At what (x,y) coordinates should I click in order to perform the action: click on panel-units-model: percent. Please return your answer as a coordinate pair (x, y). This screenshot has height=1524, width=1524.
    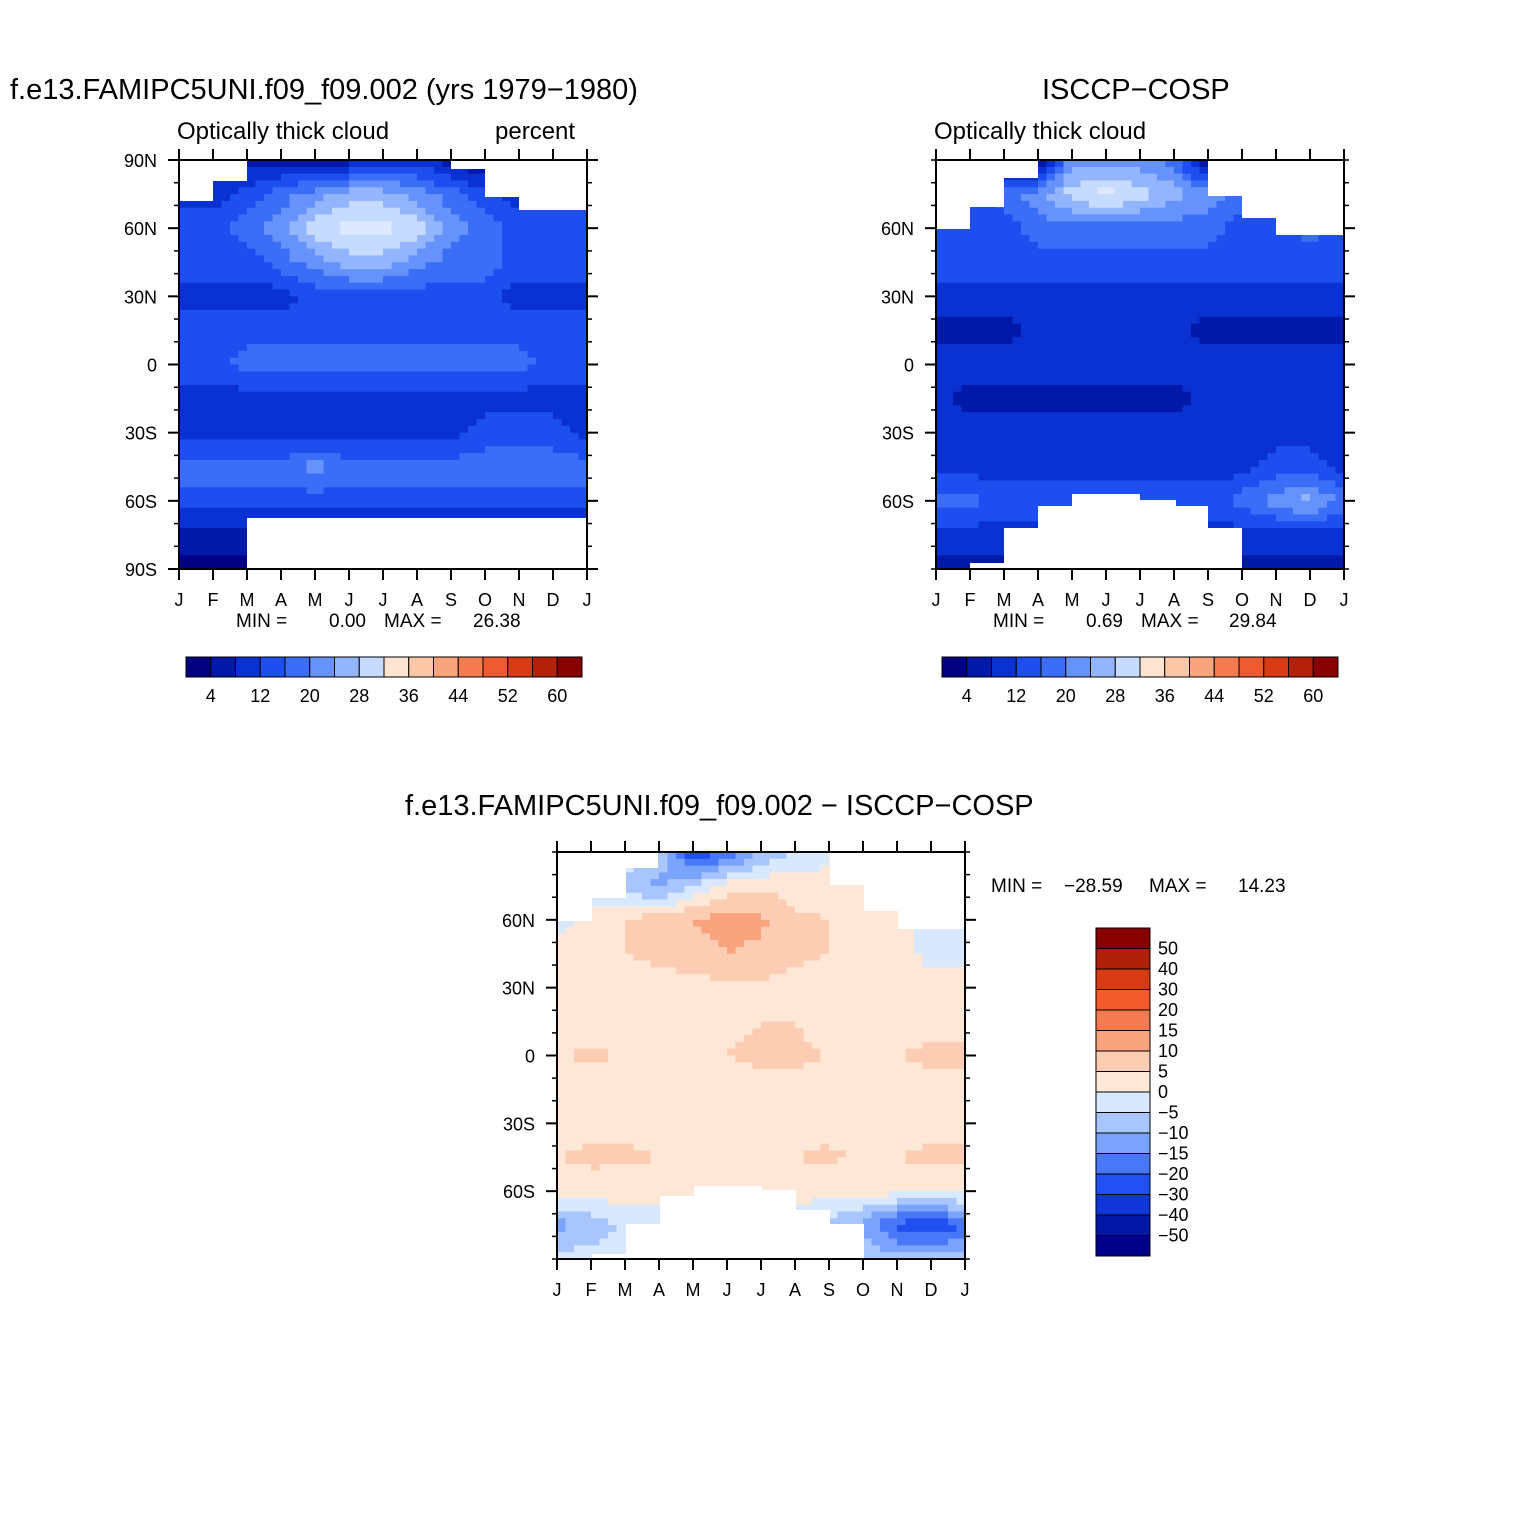
    Looking at the image, I should click on (535, 131).